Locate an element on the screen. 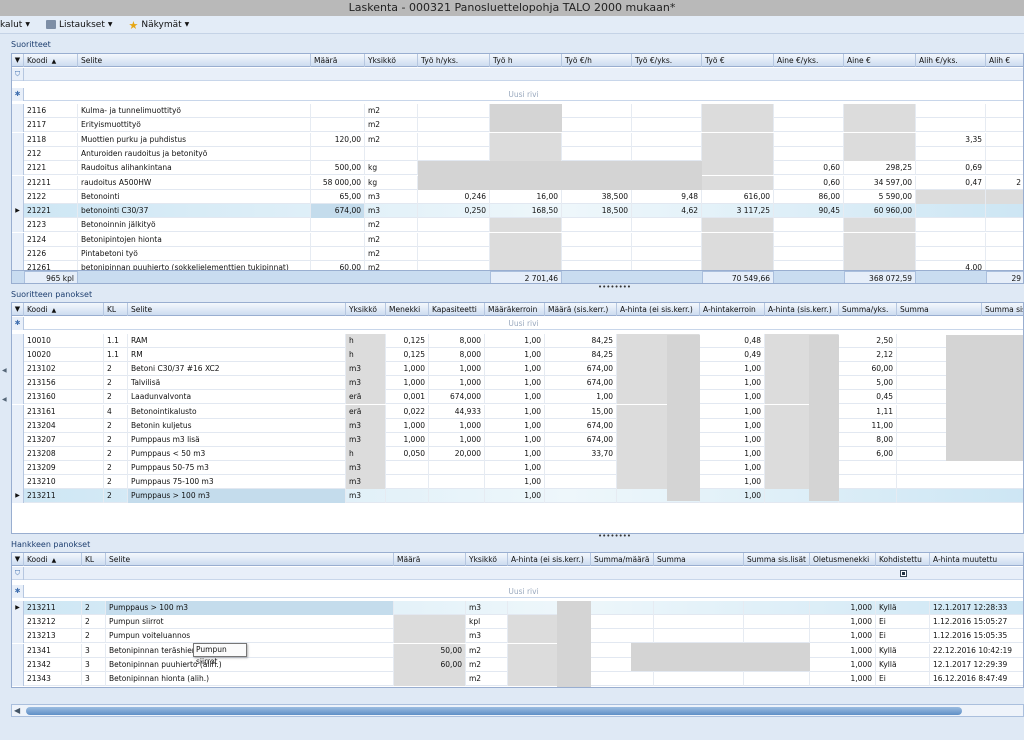  table-cell: 6,00 is located at coordinates (868, 453).